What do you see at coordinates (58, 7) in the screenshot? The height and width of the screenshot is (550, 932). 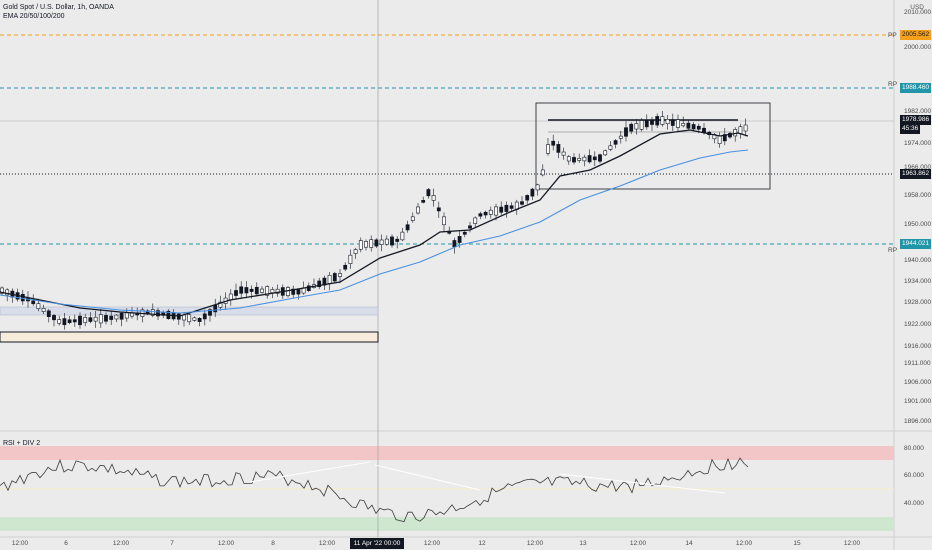 I see `symbol-title: Gold Spot / U.S. Dollar, 1h, OANDA` at bounding box center [58, 7].